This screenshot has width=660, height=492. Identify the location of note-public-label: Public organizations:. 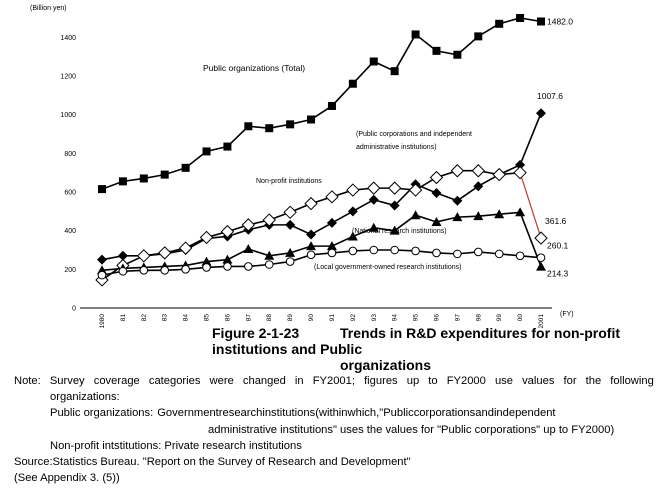
(102, 413).